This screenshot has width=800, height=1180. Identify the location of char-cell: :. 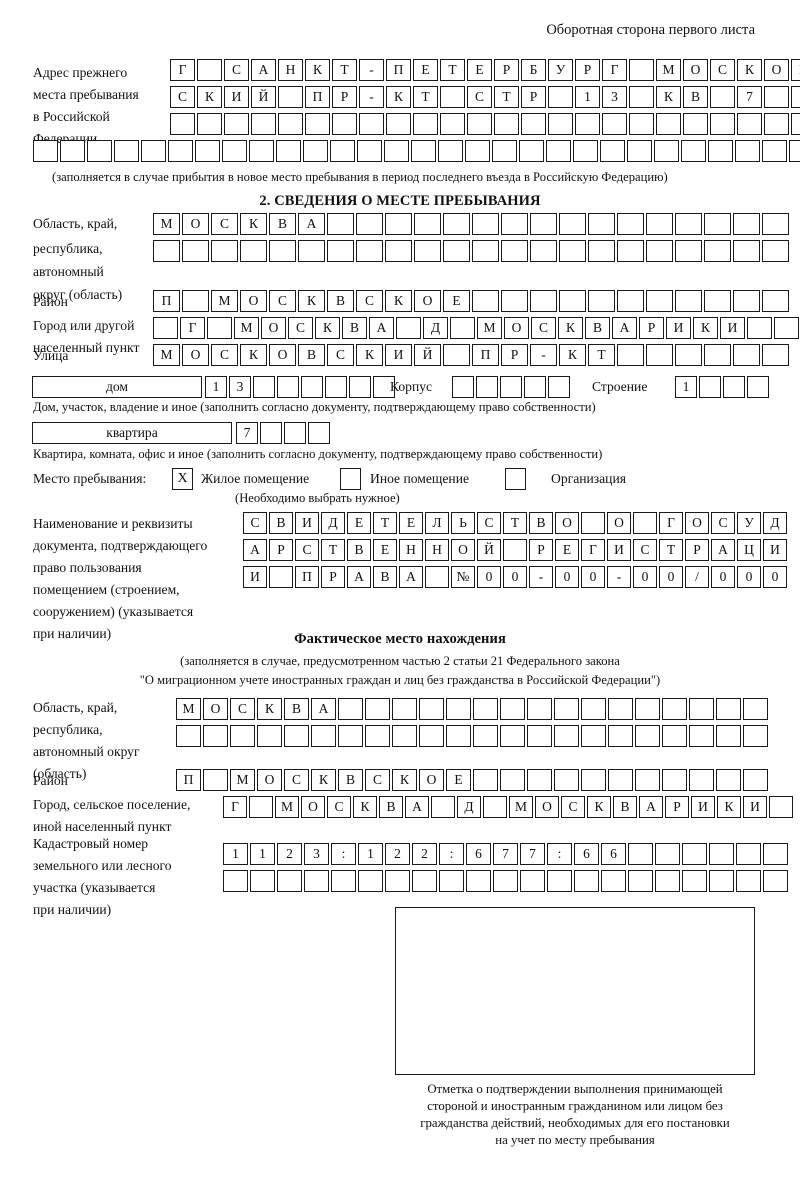
(451, 854).